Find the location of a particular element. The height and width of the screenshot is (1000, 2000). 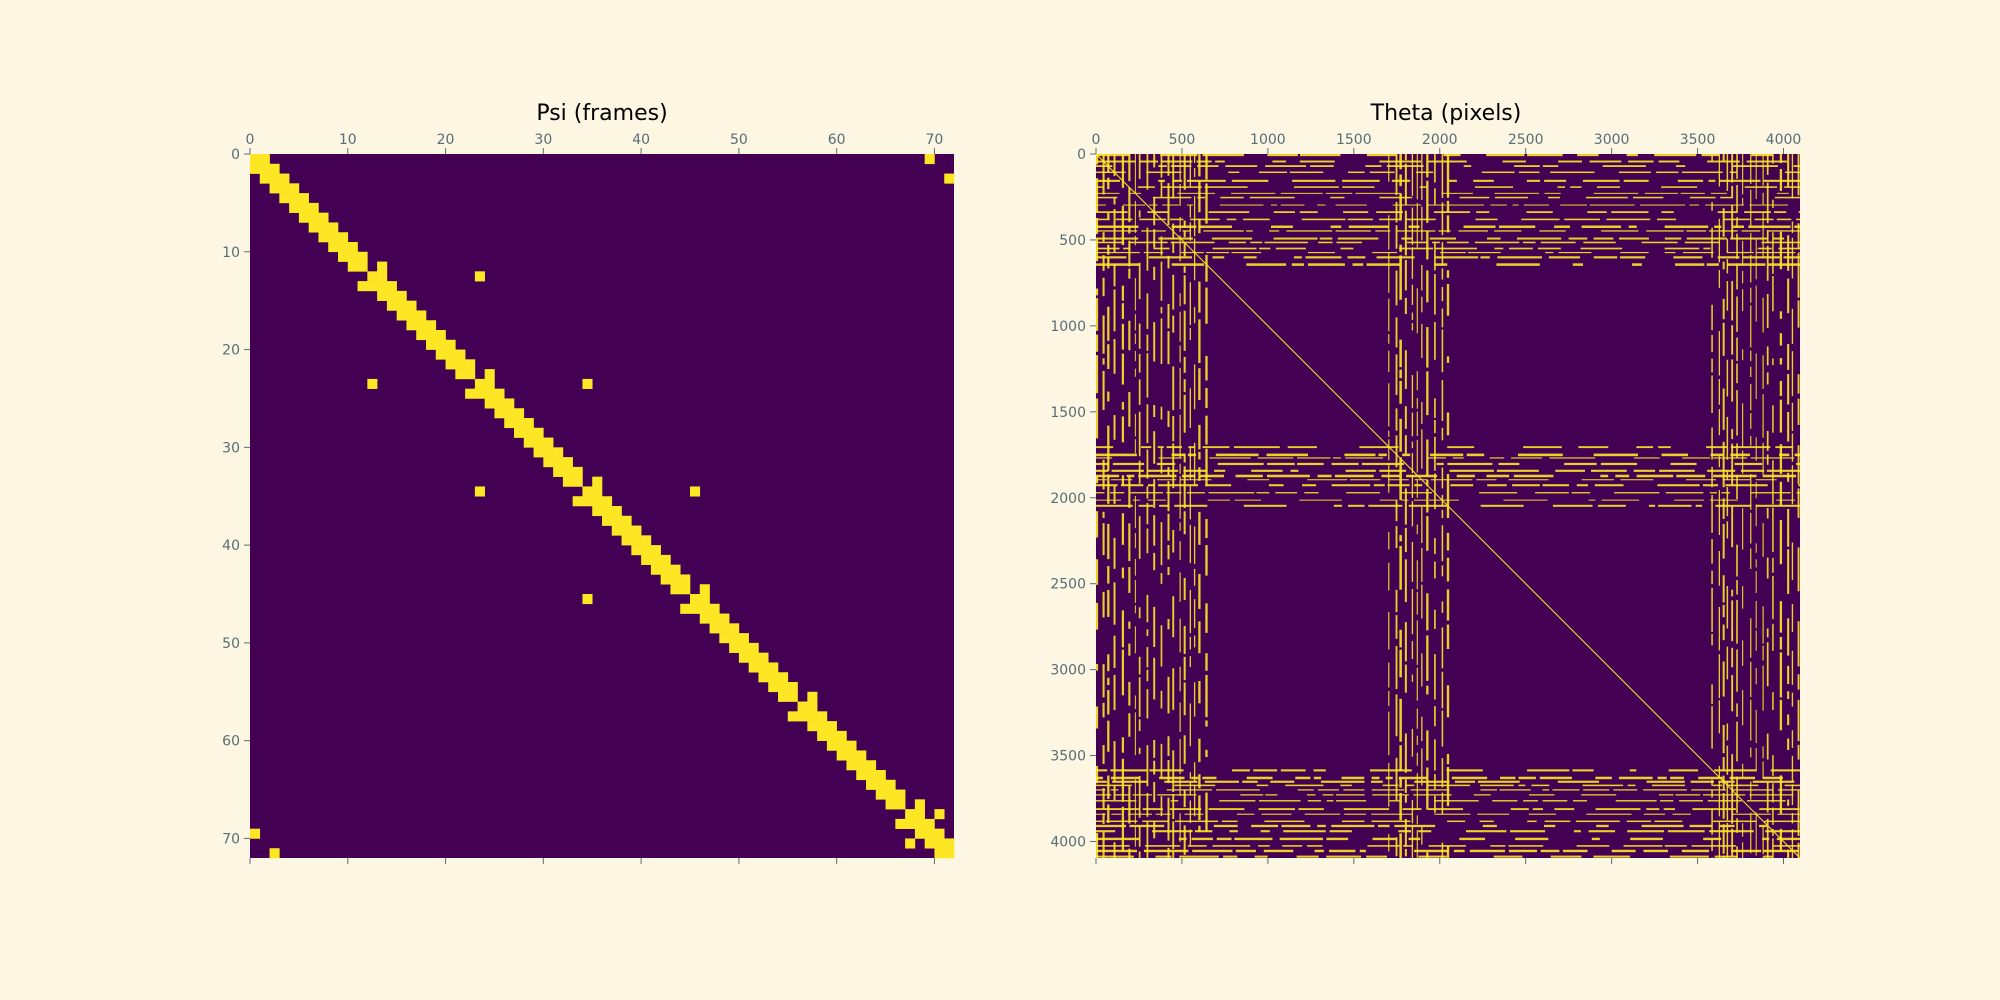

psi-xtick-label: 50 is located at coordinates (739, 140).